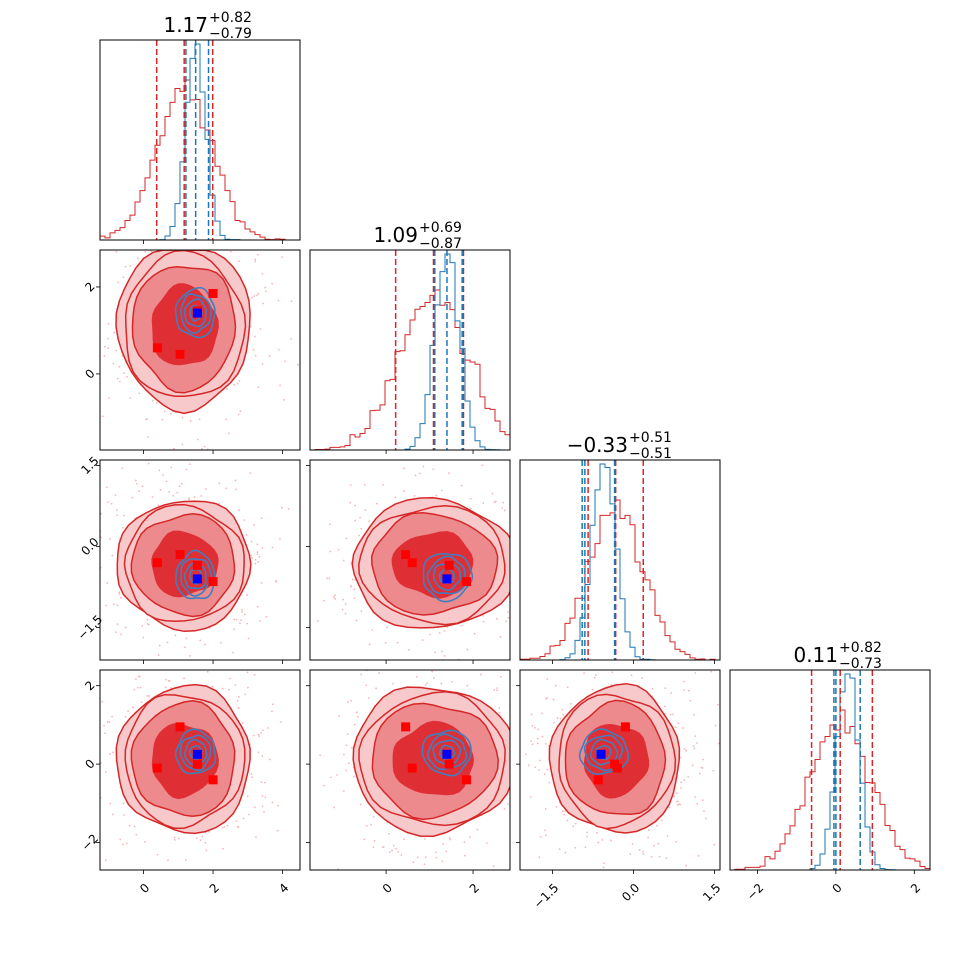 This screenshot has width=970, height=970. What do you see at coordinates (830, 790) in the screenshot?
I see `histogram-wide` at bounding box center [830, 790].